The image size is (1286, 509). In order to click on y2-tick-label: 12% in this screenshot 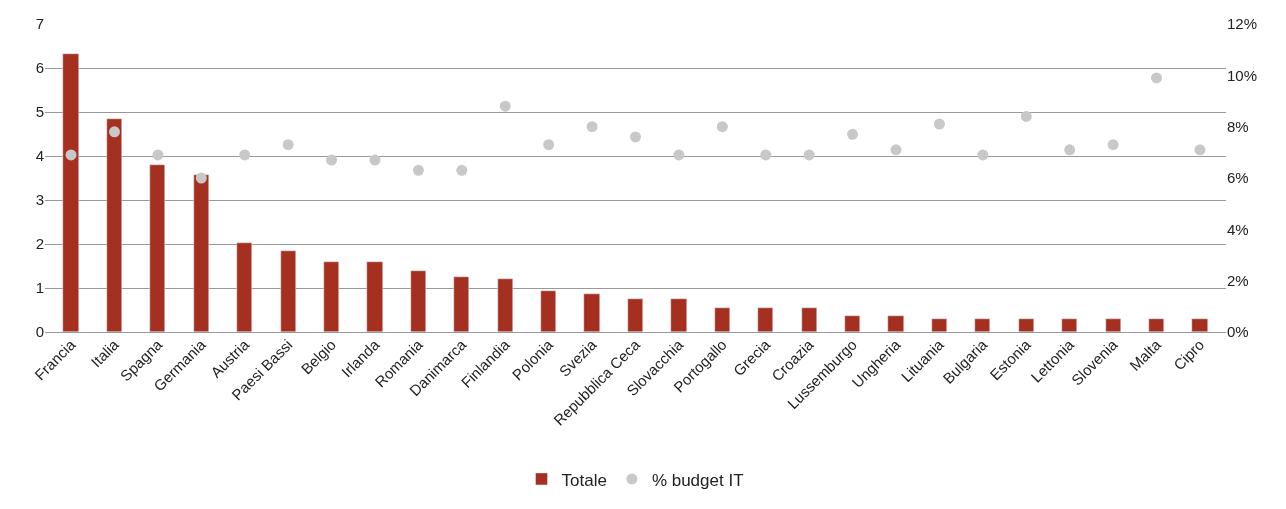, I will do `click(1242, 24)`.